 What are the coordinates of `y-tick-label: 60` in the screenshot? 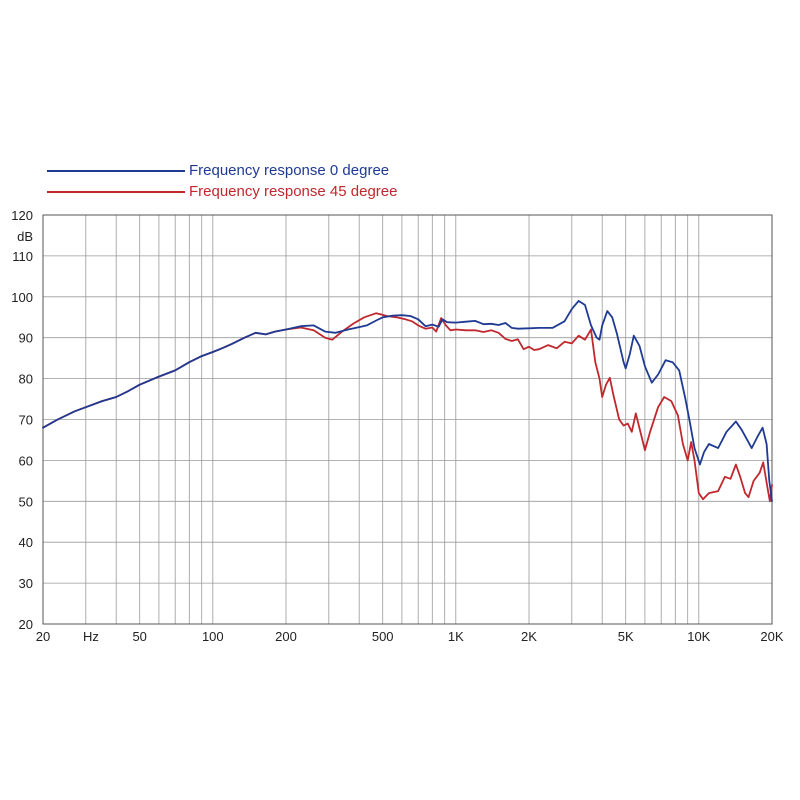 It's located at (26, 460).